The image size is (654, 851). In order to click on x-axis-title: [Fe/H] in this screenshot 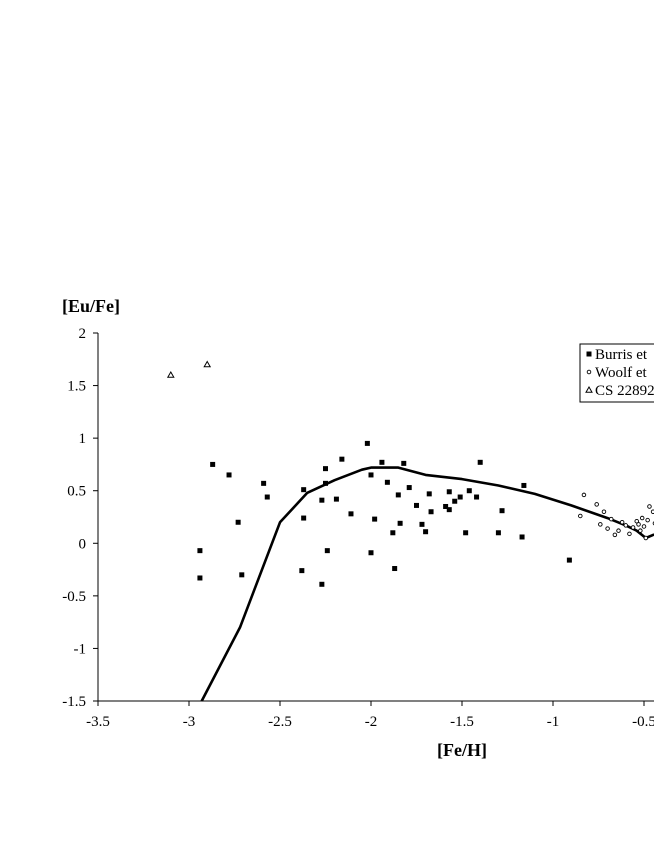, I will do `click(462, 750)`.